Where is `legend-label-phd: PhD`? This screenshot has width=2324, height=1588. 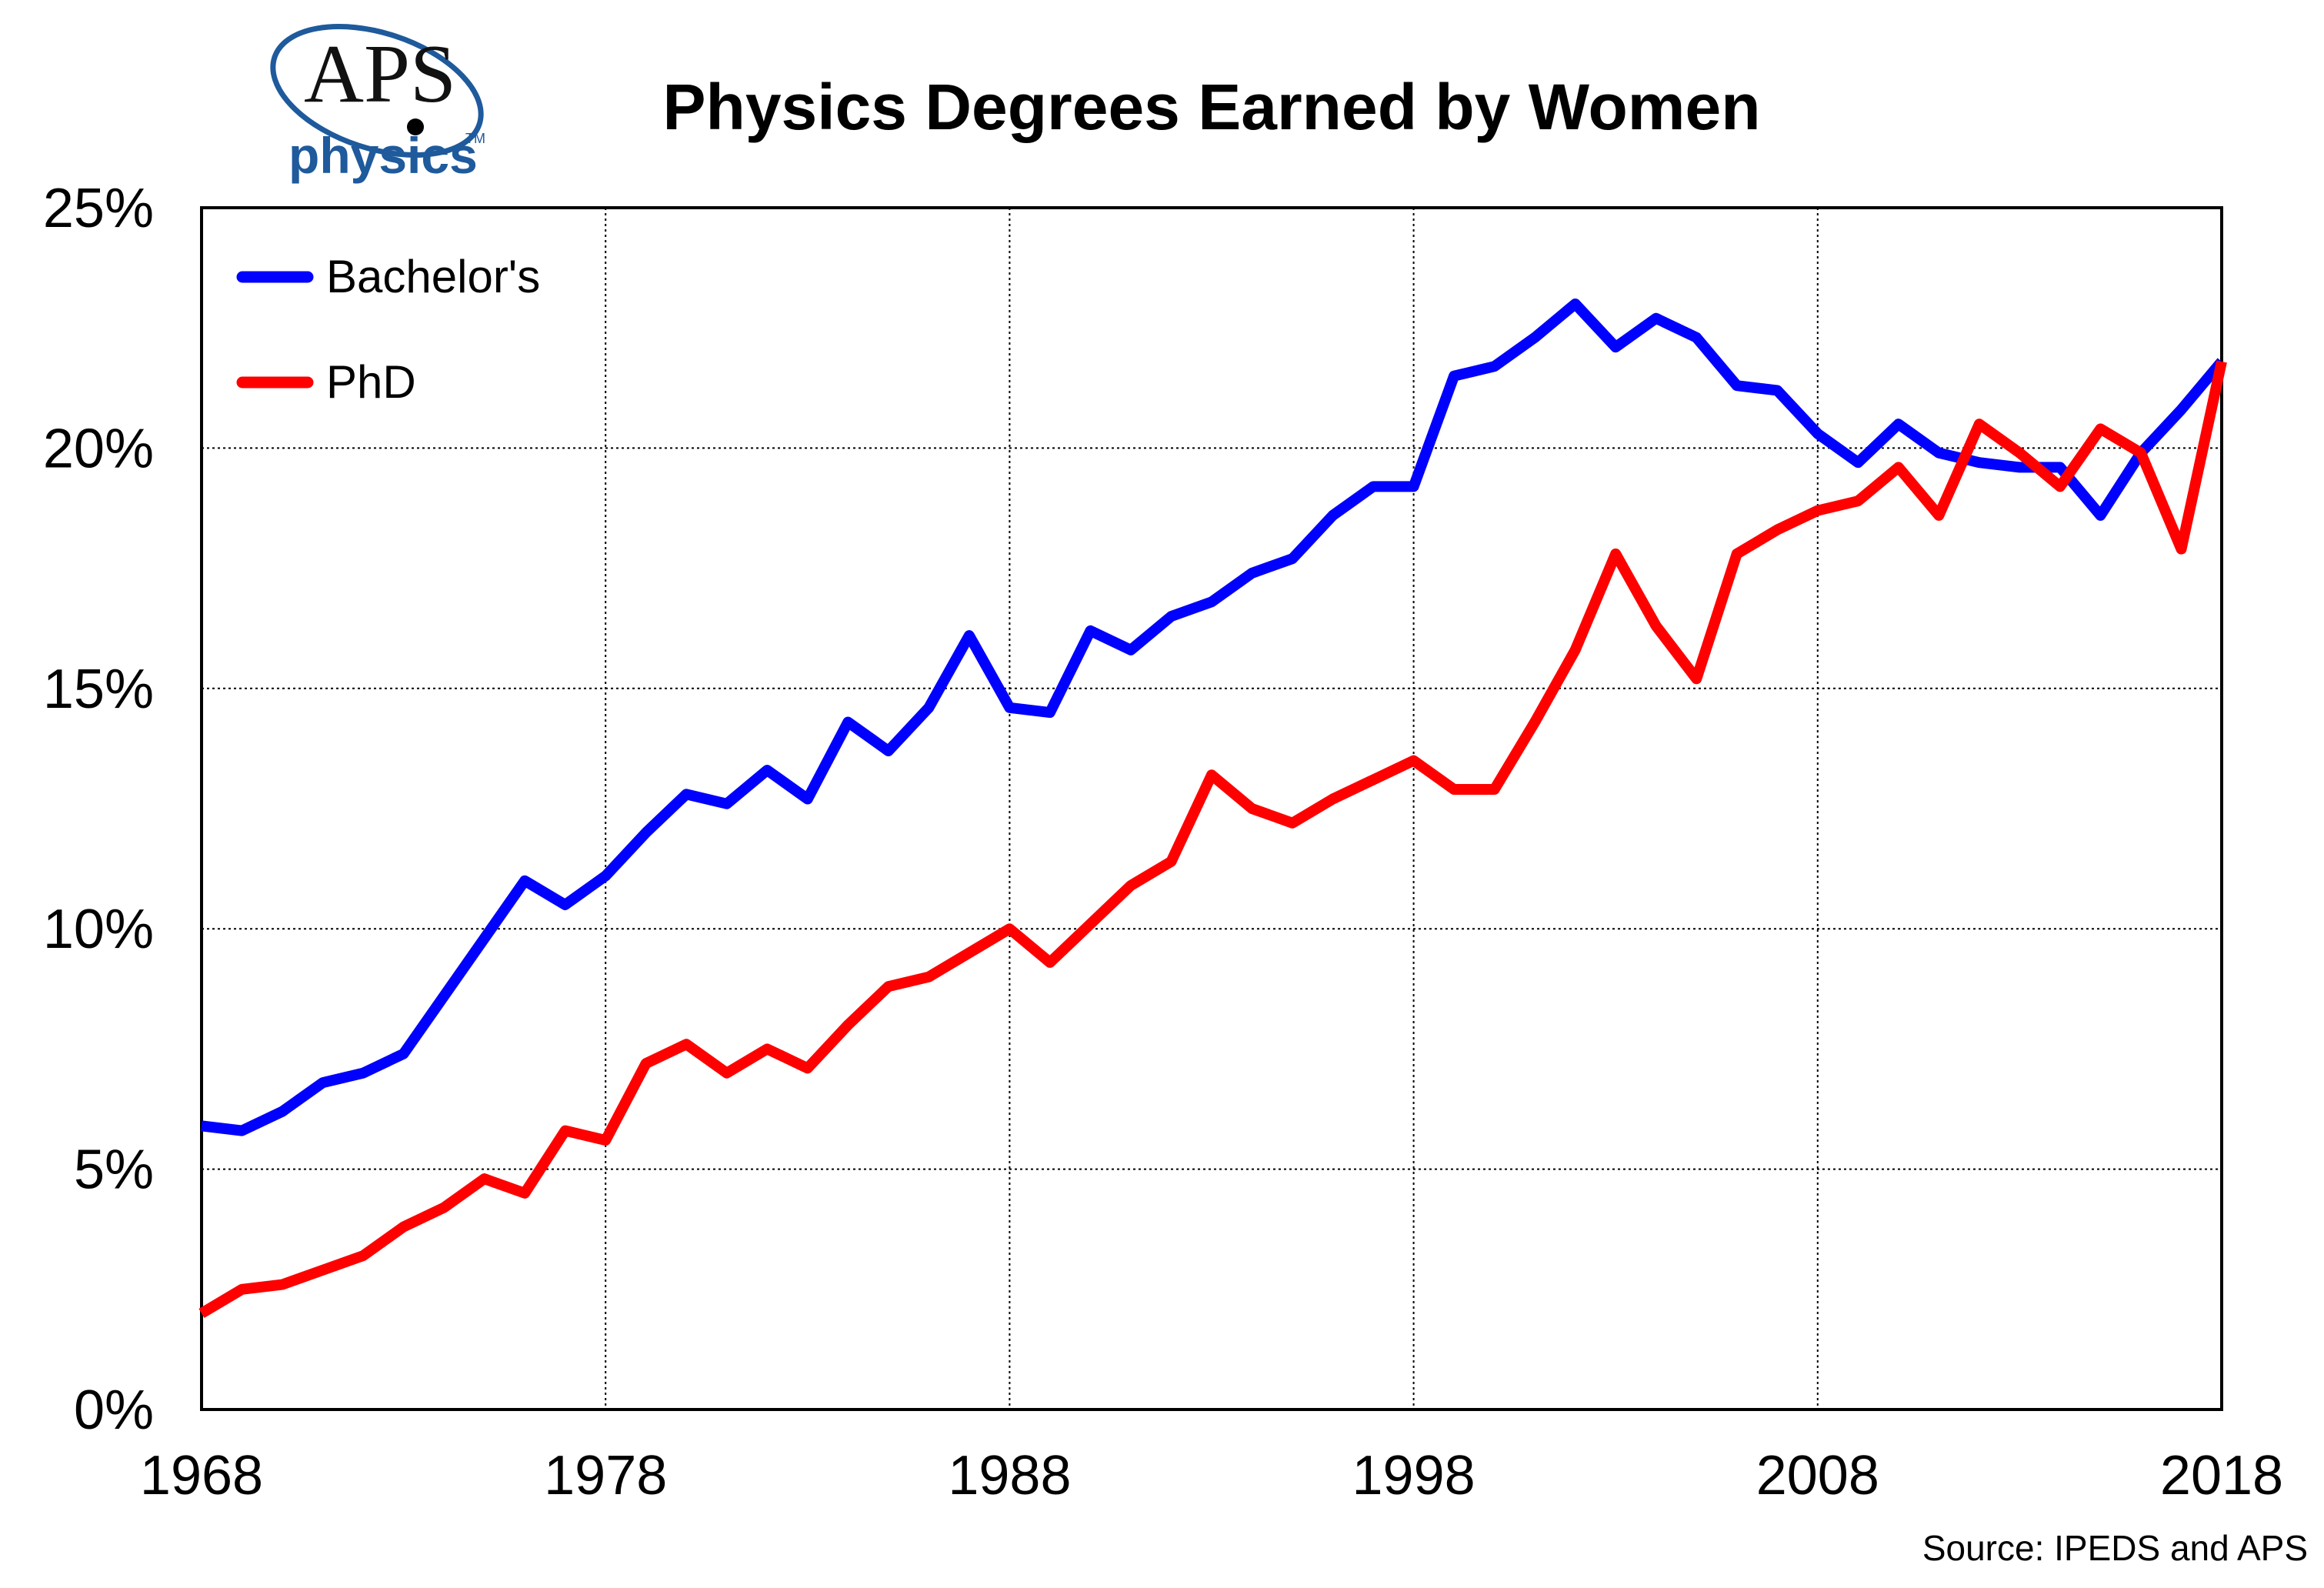 legend-label-phd: PhD is located at coordinates (371, 382).